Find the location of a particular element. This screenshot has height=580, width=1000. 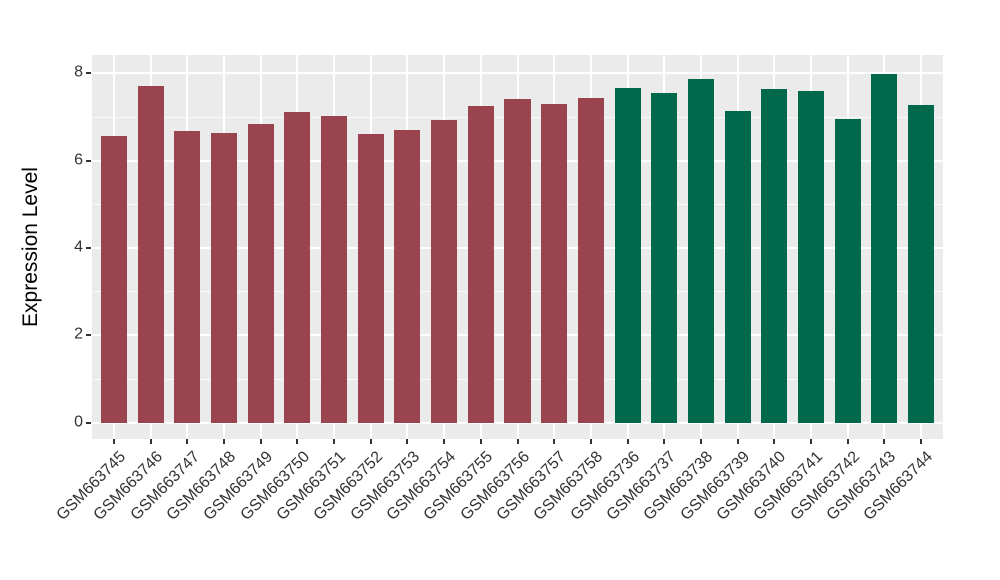

bar-GSM663751 is located at coordinates (334, 269).